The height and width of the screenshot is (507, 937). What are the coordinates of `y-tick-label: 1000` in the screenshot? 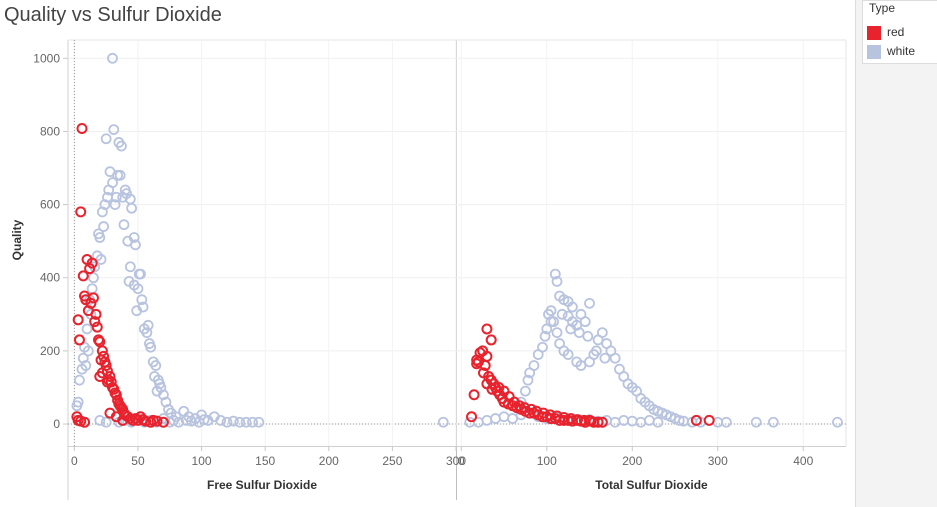 It's located at (46, 58).